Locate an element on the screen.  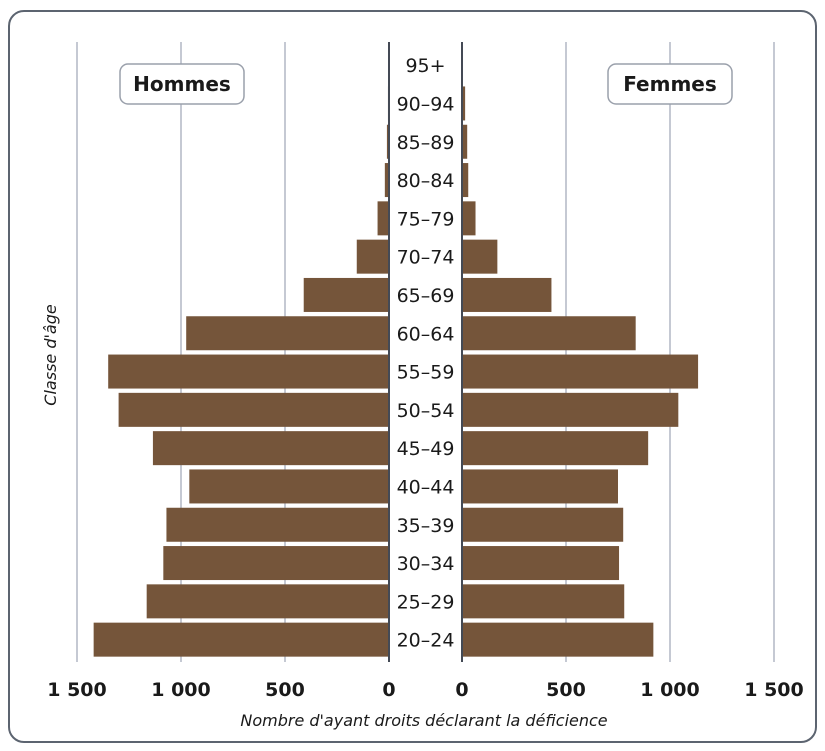
bar-hommes-70–74 is located at coordinates (373, 257).